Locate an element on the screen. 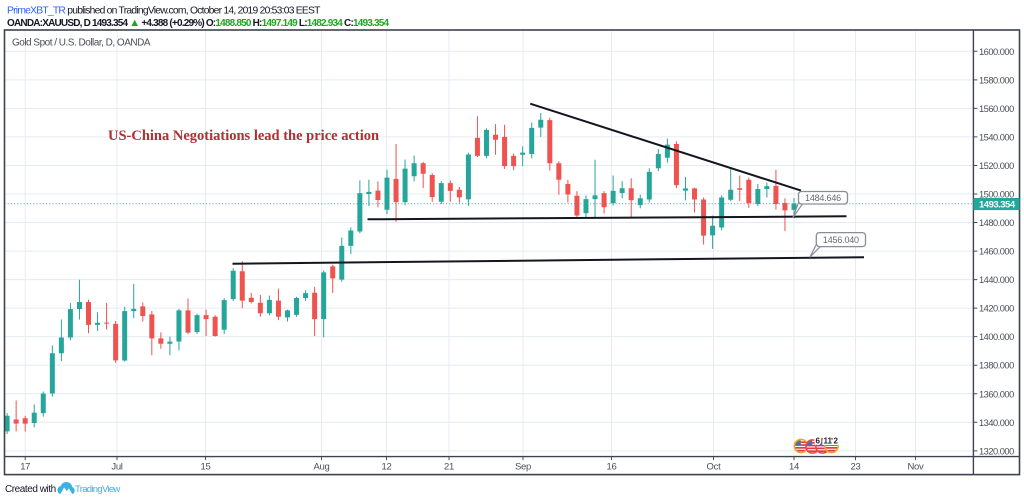  svg-text:Gold Spot / U.S. Dollar, D, OA: Gold Spot / U.S. Dollar, D, OANDA is located at coordinates (81, 43).